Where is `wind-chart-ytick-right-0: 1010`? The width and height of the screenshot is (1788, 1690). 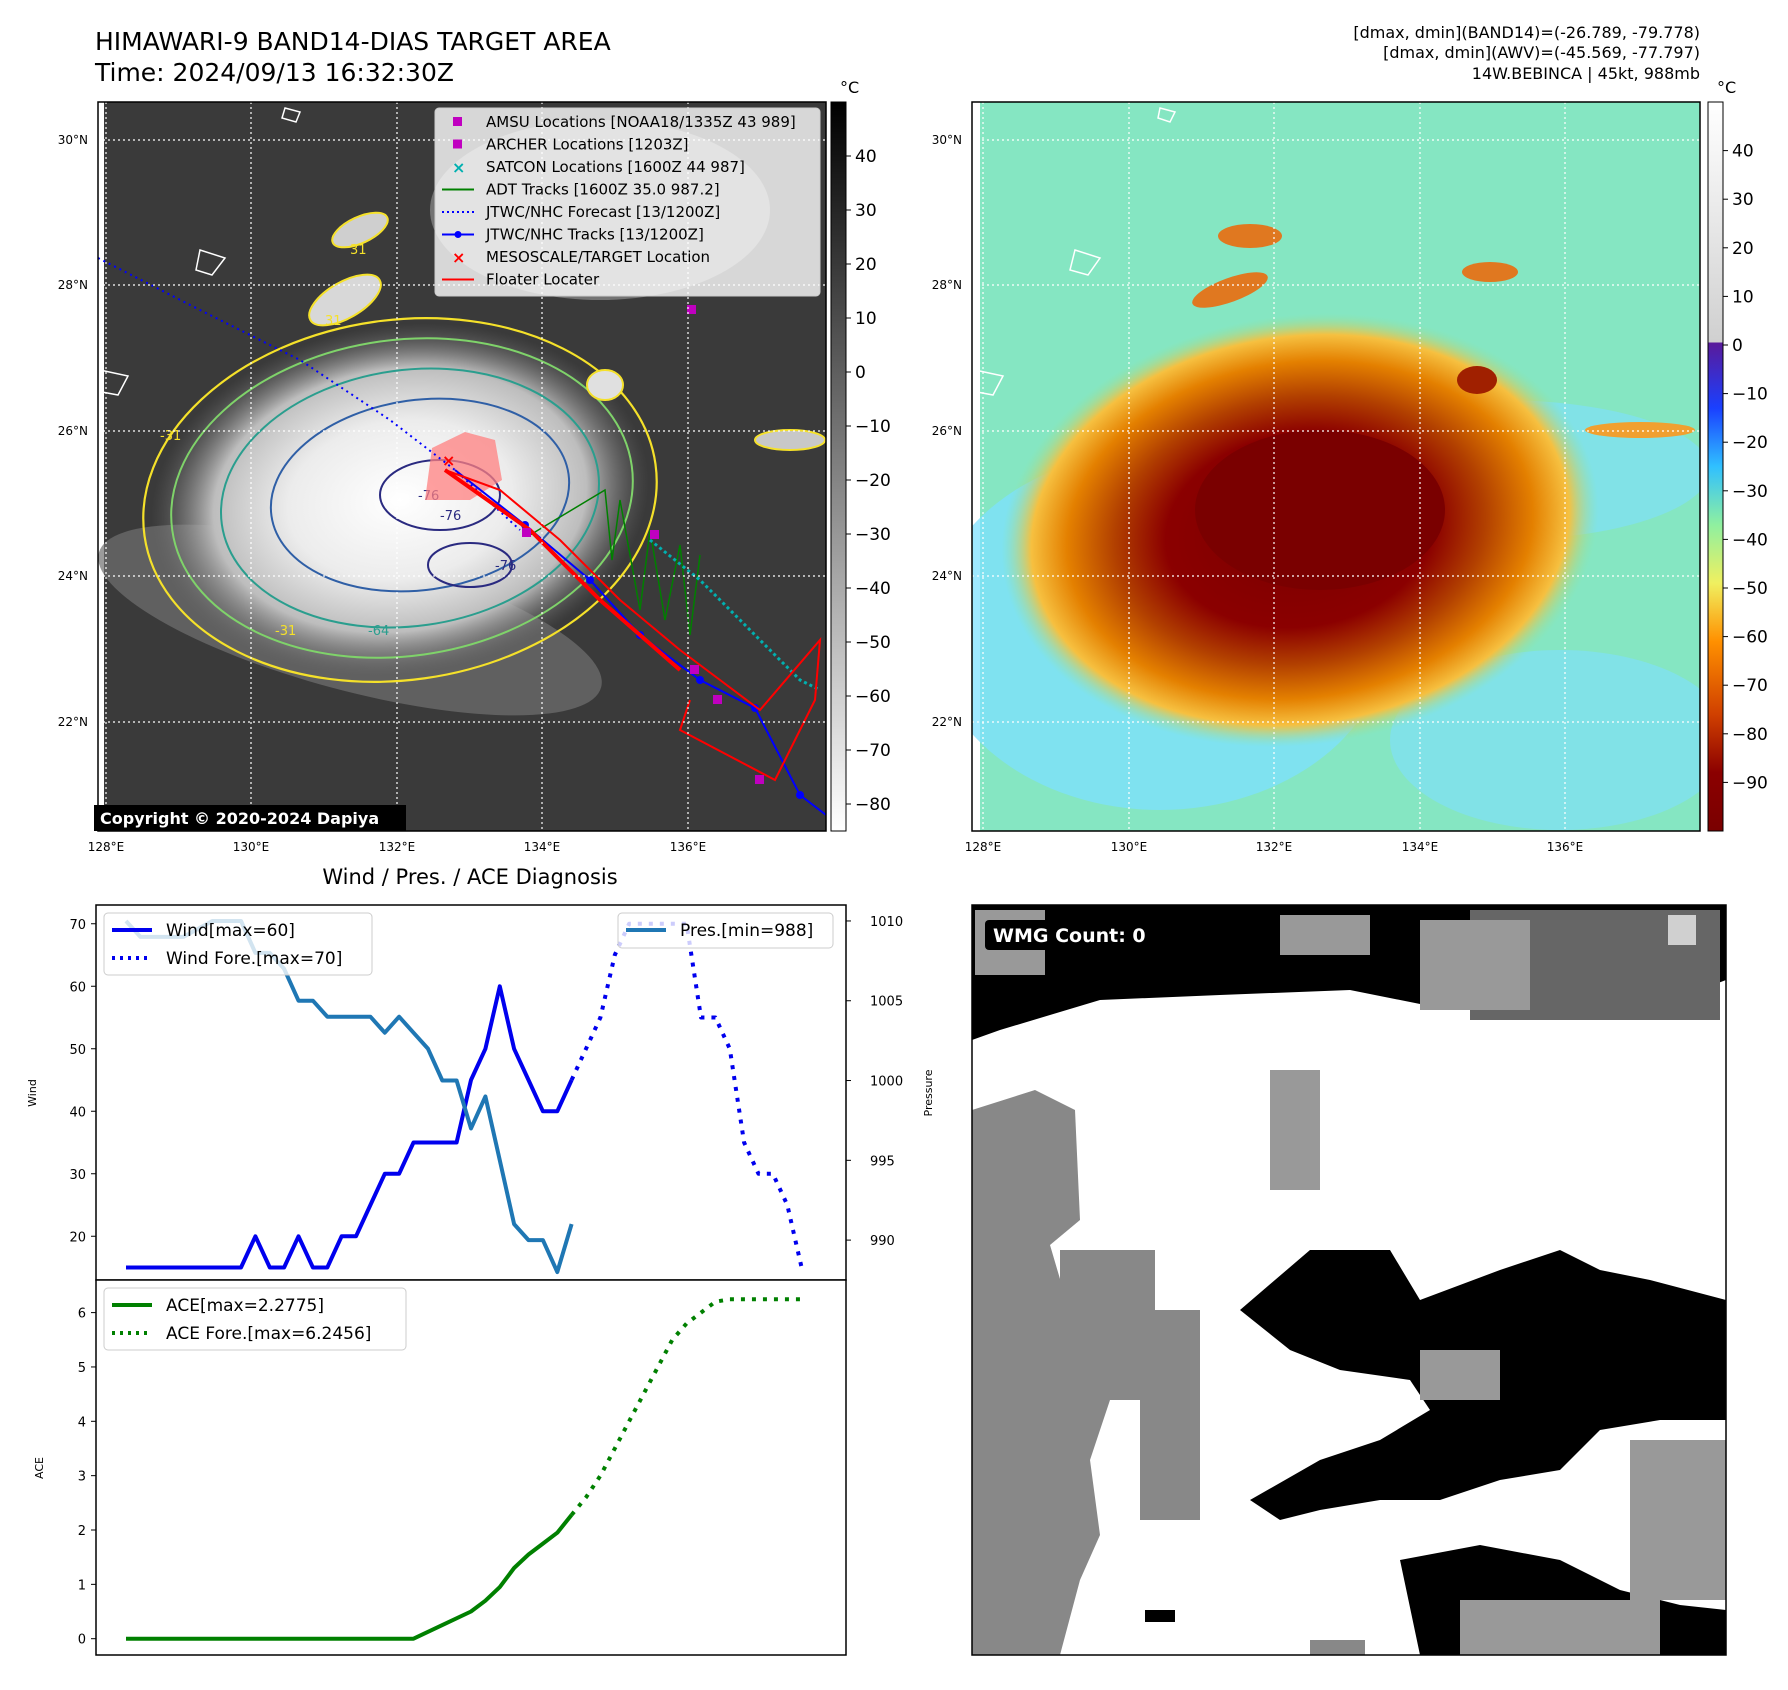 wind-chart-ytick-right-0: 1010 is located at coordinates (886, 922).